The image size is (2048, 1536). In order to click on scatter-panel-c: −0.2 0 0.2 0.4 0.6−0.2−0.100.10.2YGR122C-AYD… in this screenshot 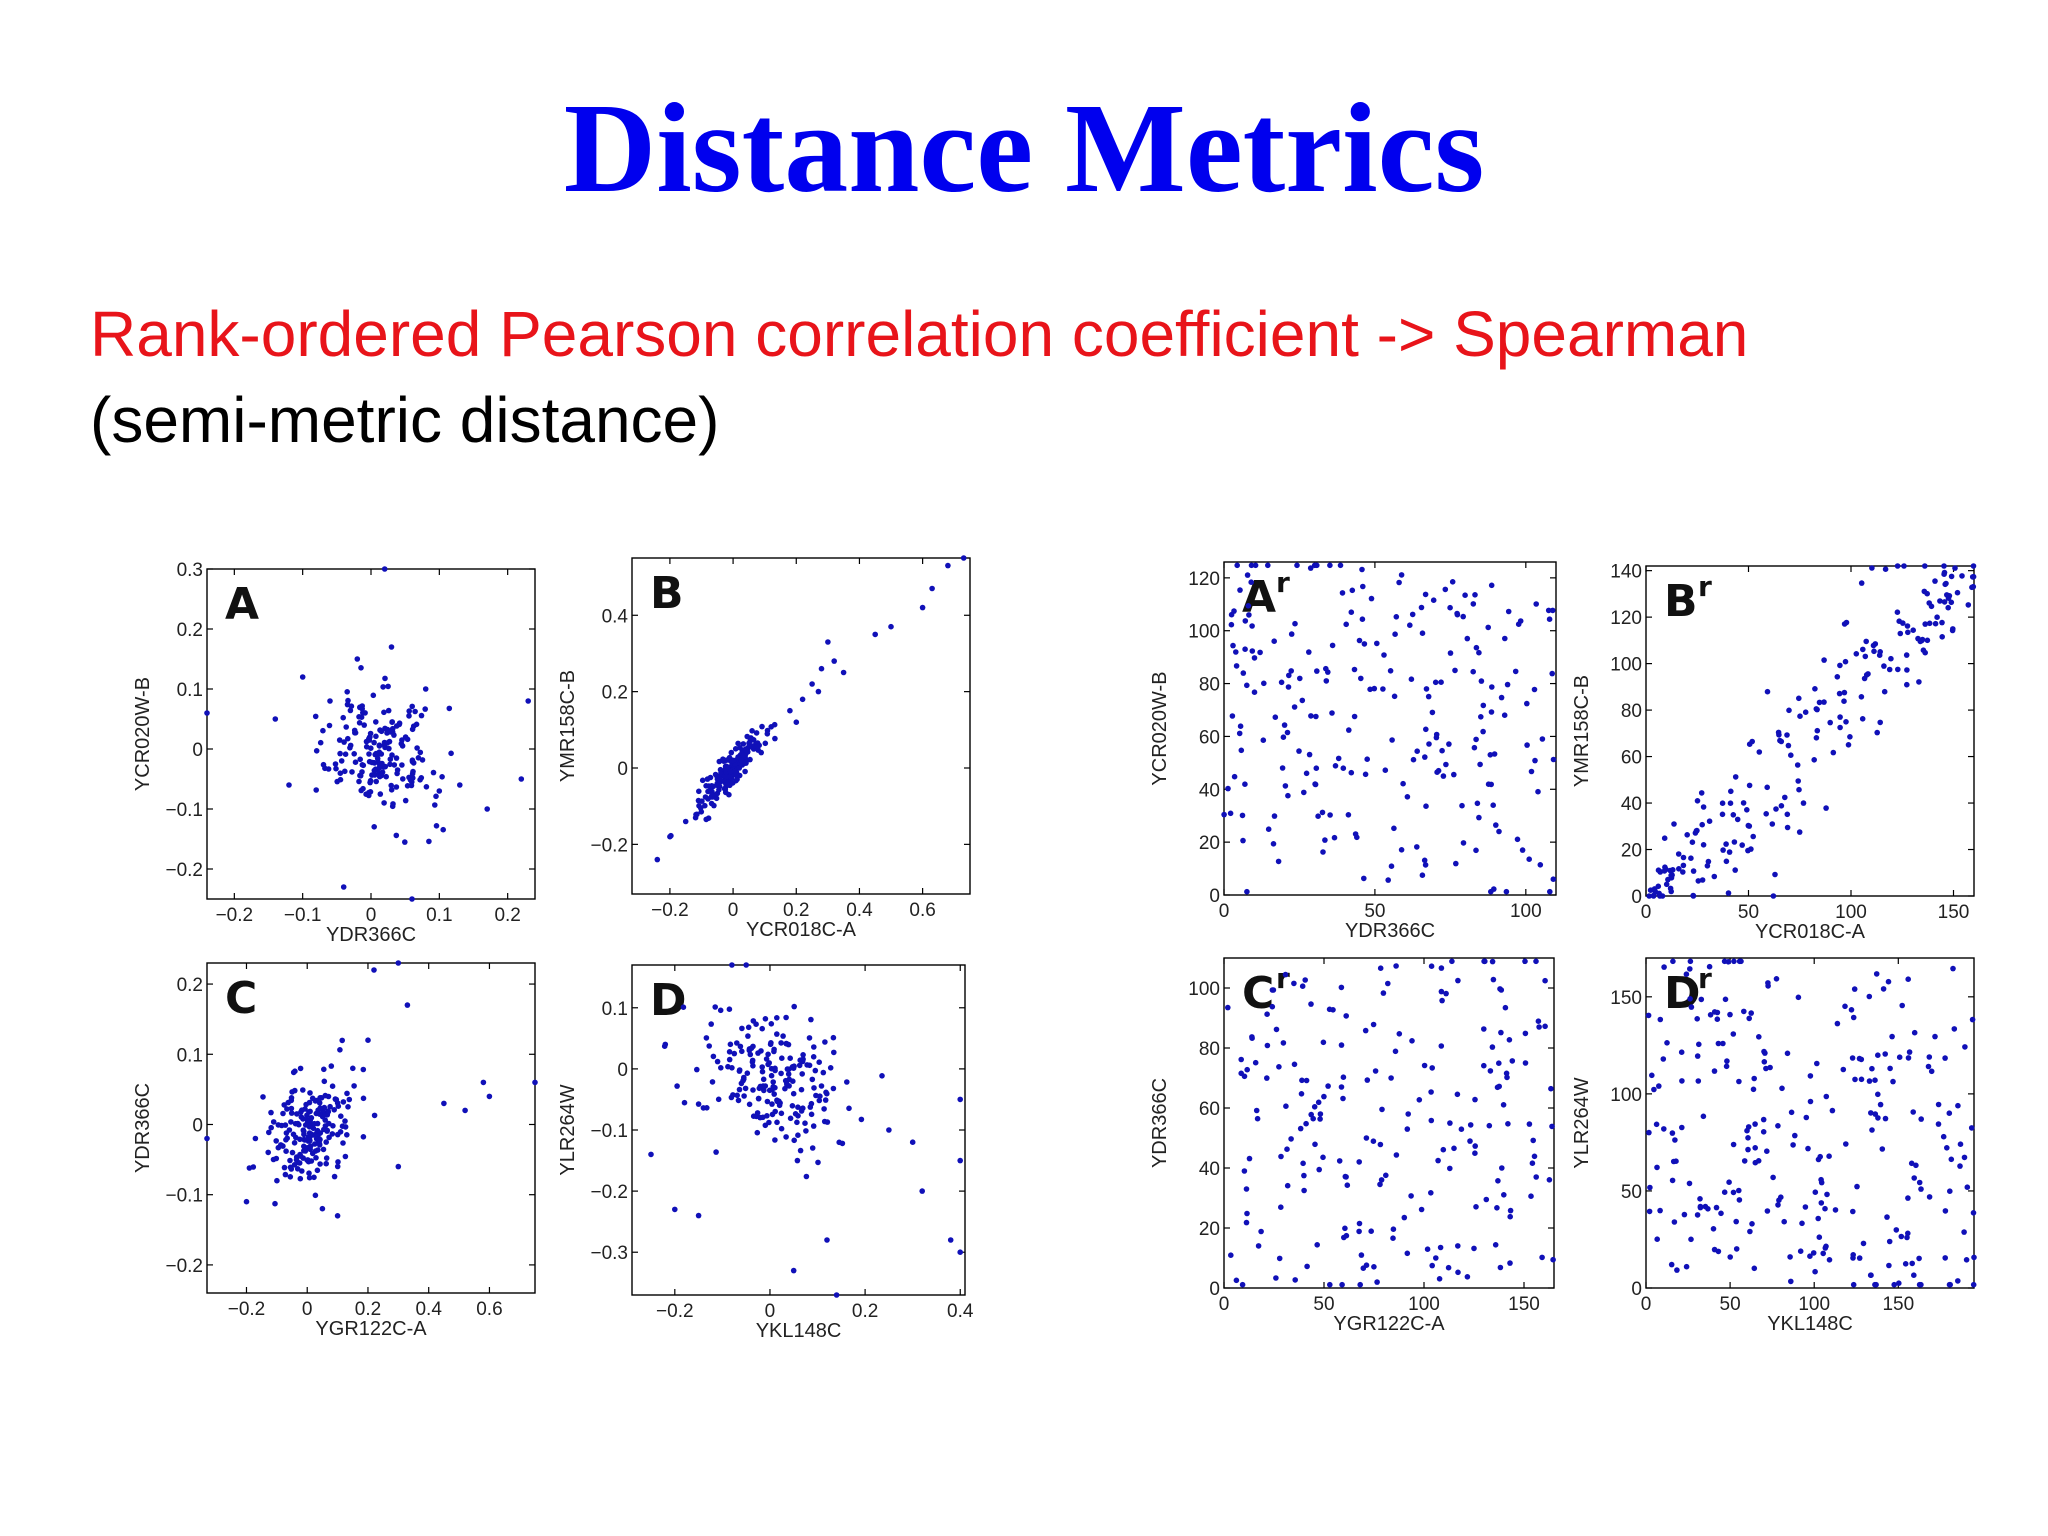, I will do `click(335, 1150)`.